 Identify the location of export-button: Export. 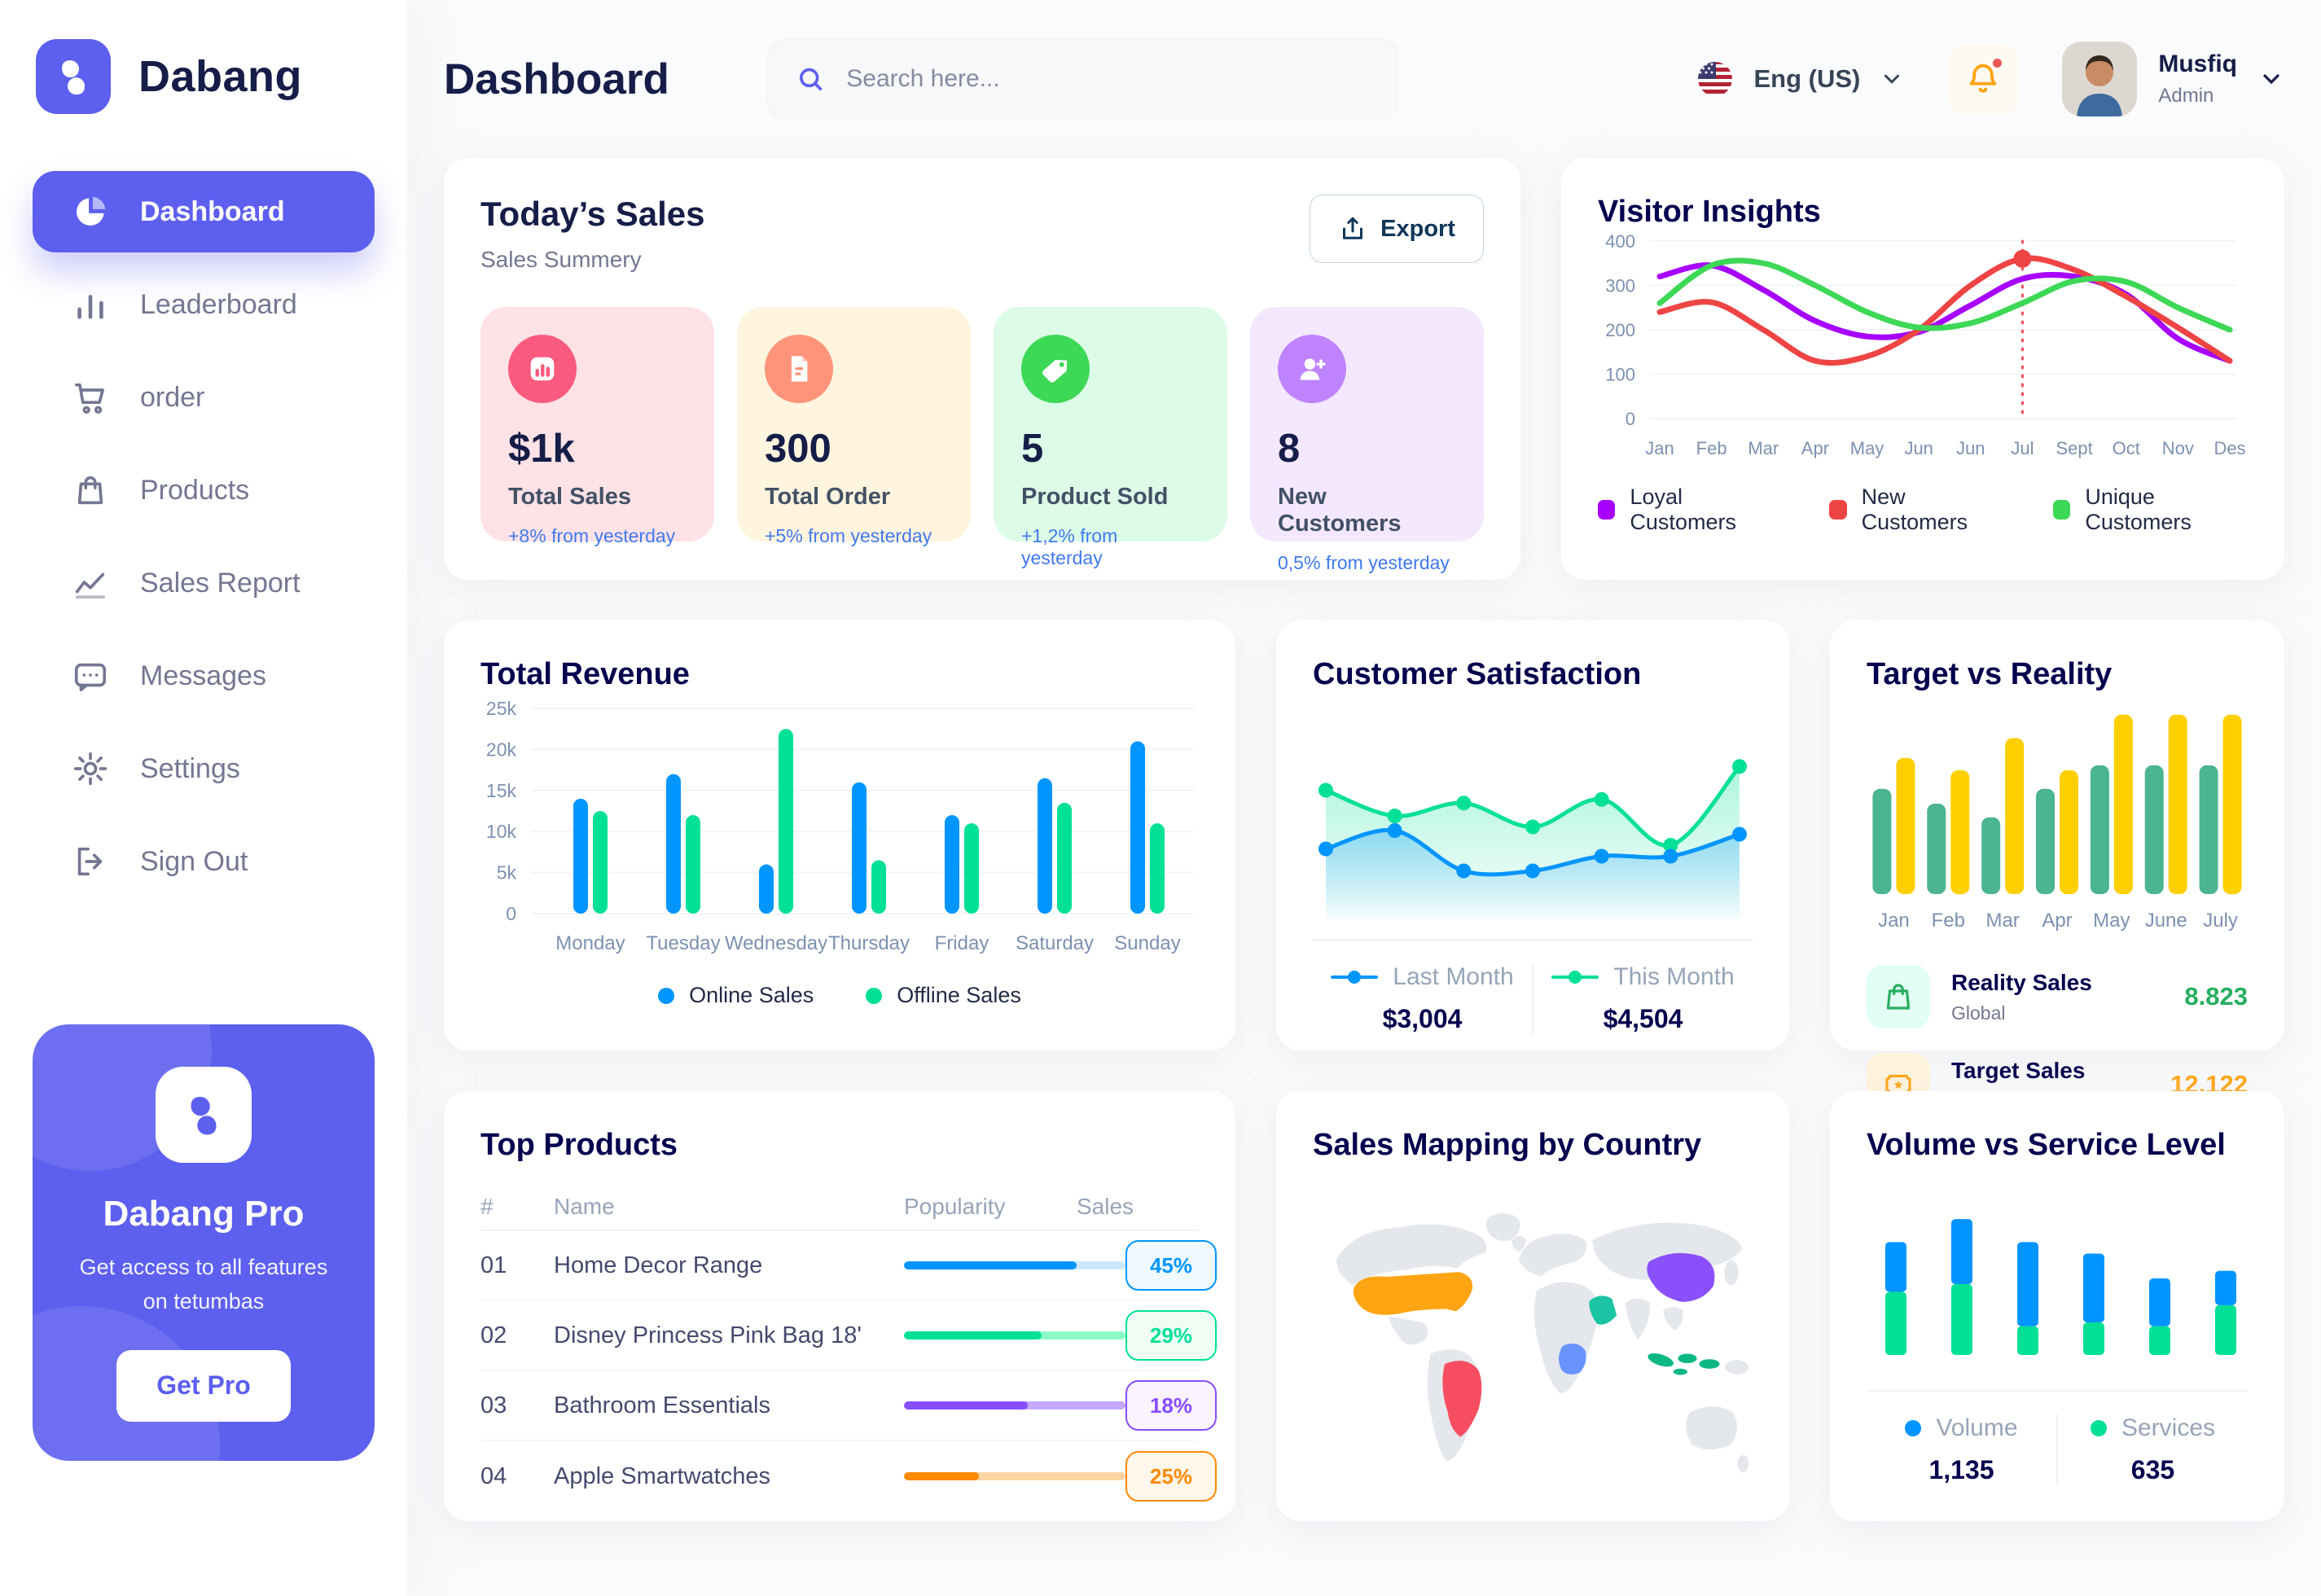
(1397, 229).